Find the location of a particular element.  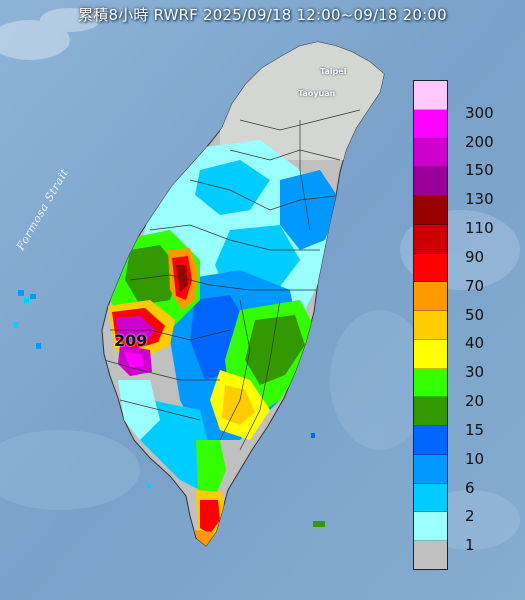

peak-value-label: 209 is located at coordinates (131, 340).